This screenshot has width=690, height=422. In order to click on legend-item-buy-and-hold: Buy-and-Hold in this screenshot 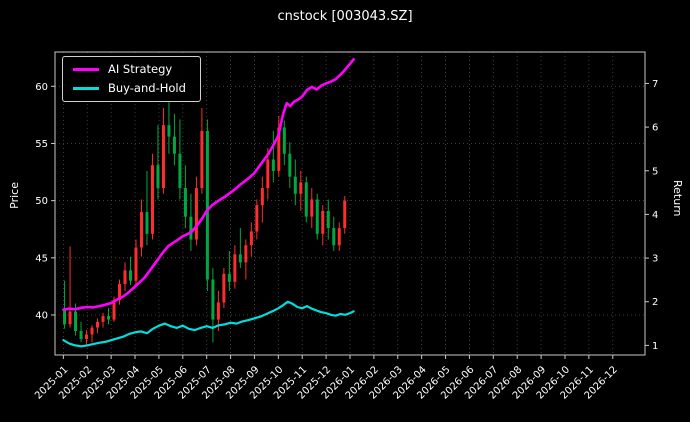, I will do `click(129, 87)`.